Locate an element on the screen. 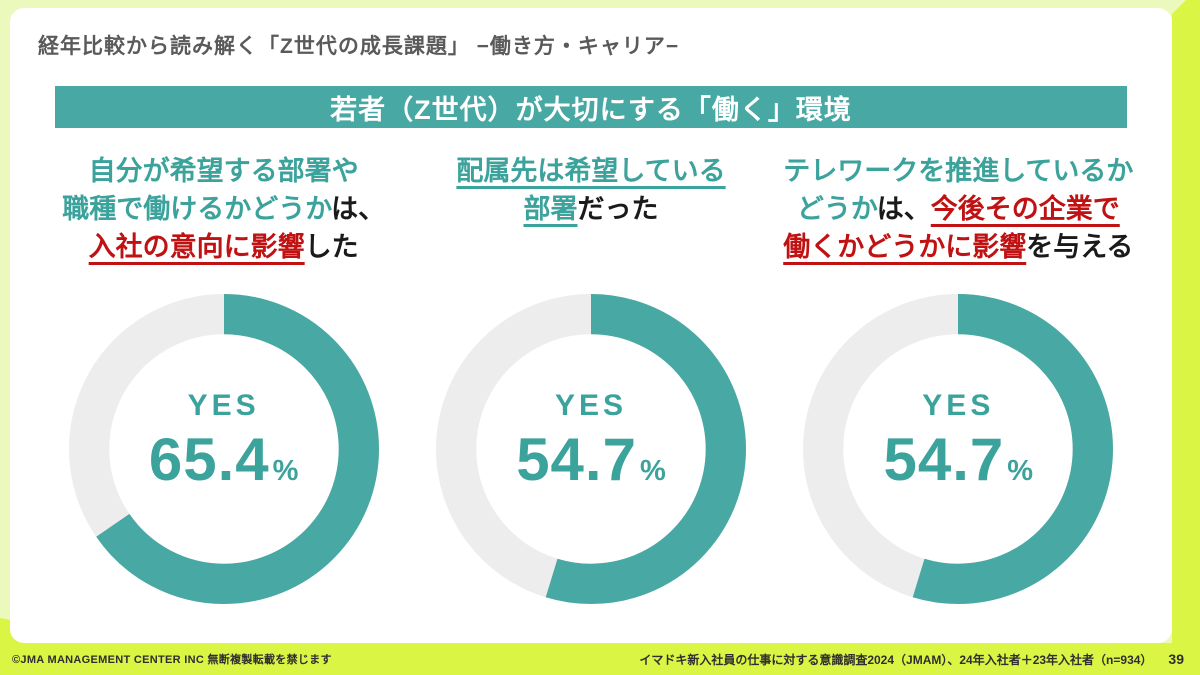  donut-center-2: YES 54.7 % is located at coordinates (591, 441).